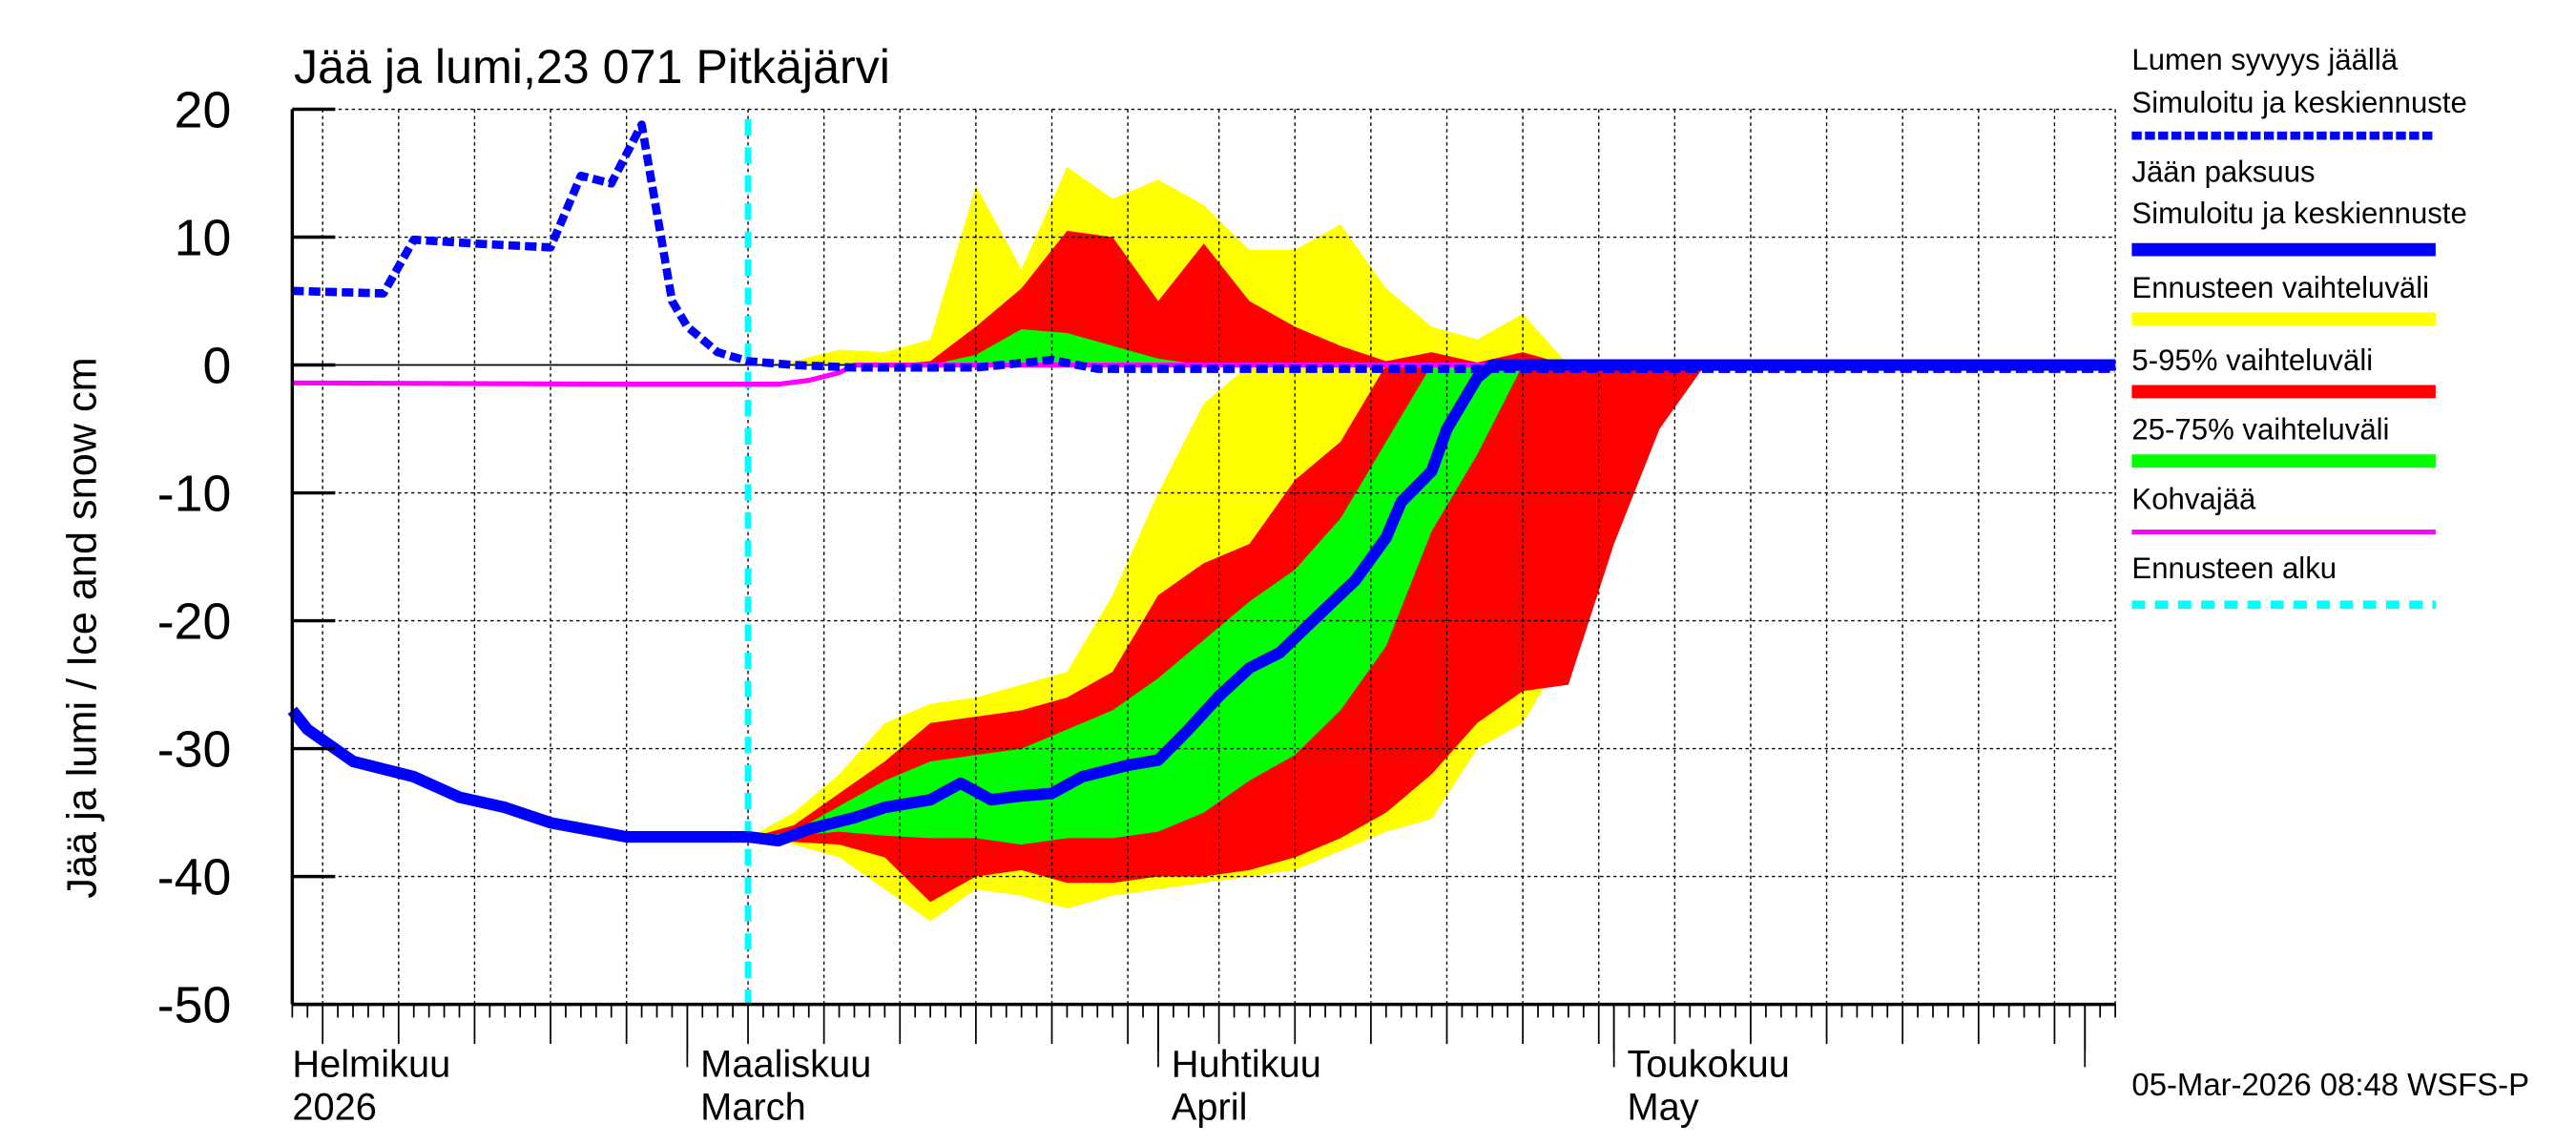  I want to click on month-label: Huhtikuu, so click(1246, 1065).